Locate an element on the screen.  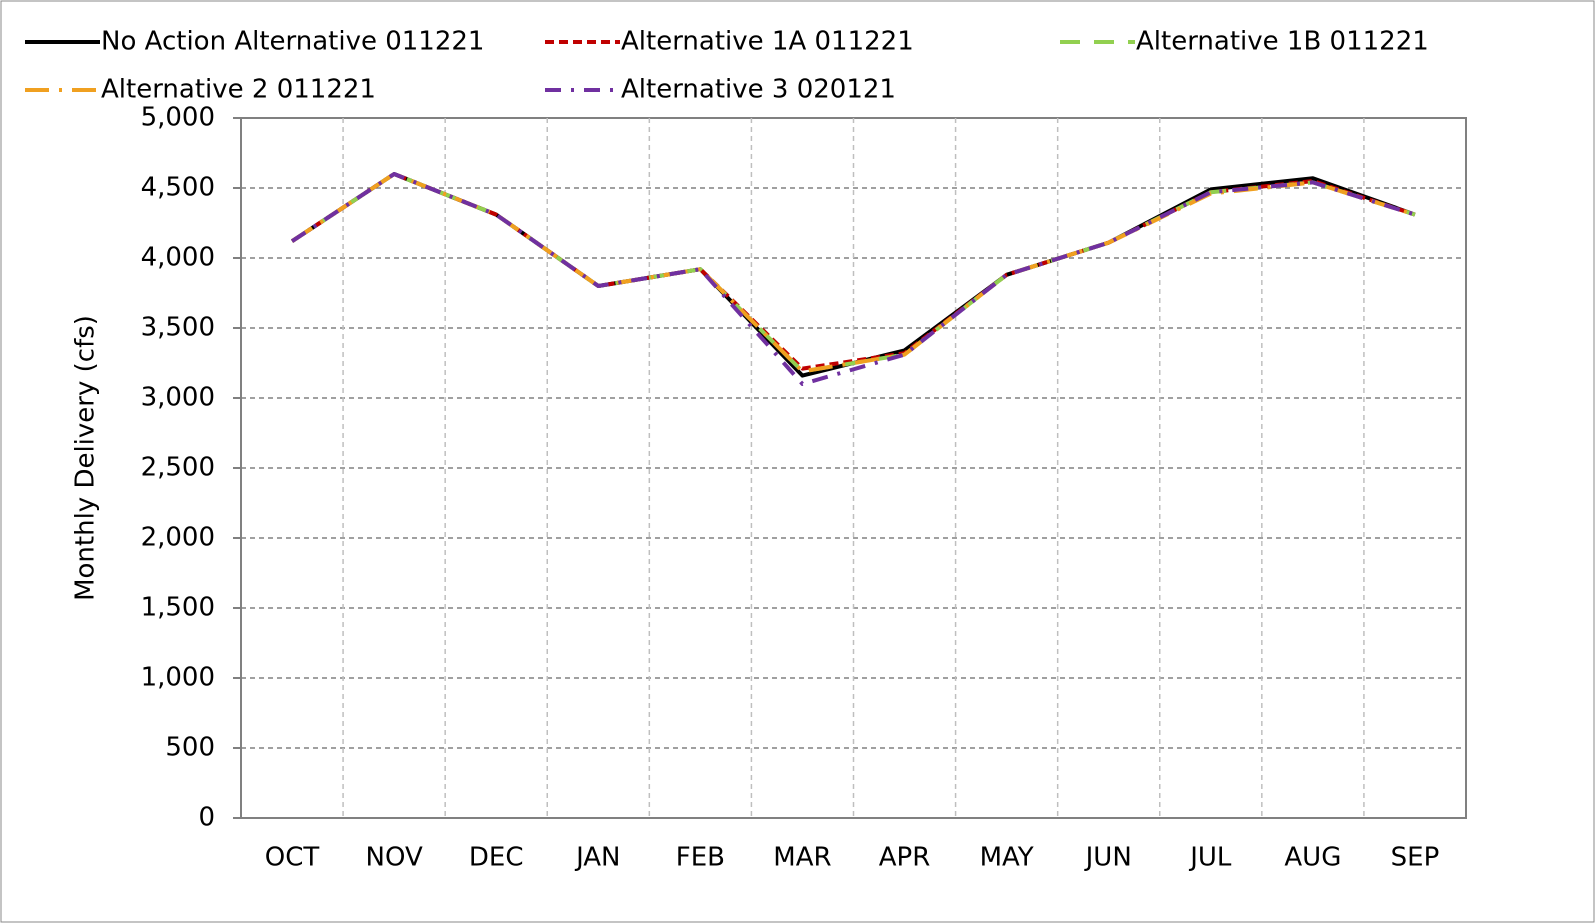
y-tick-label: 4,500 is located at coordinates (178, 188).